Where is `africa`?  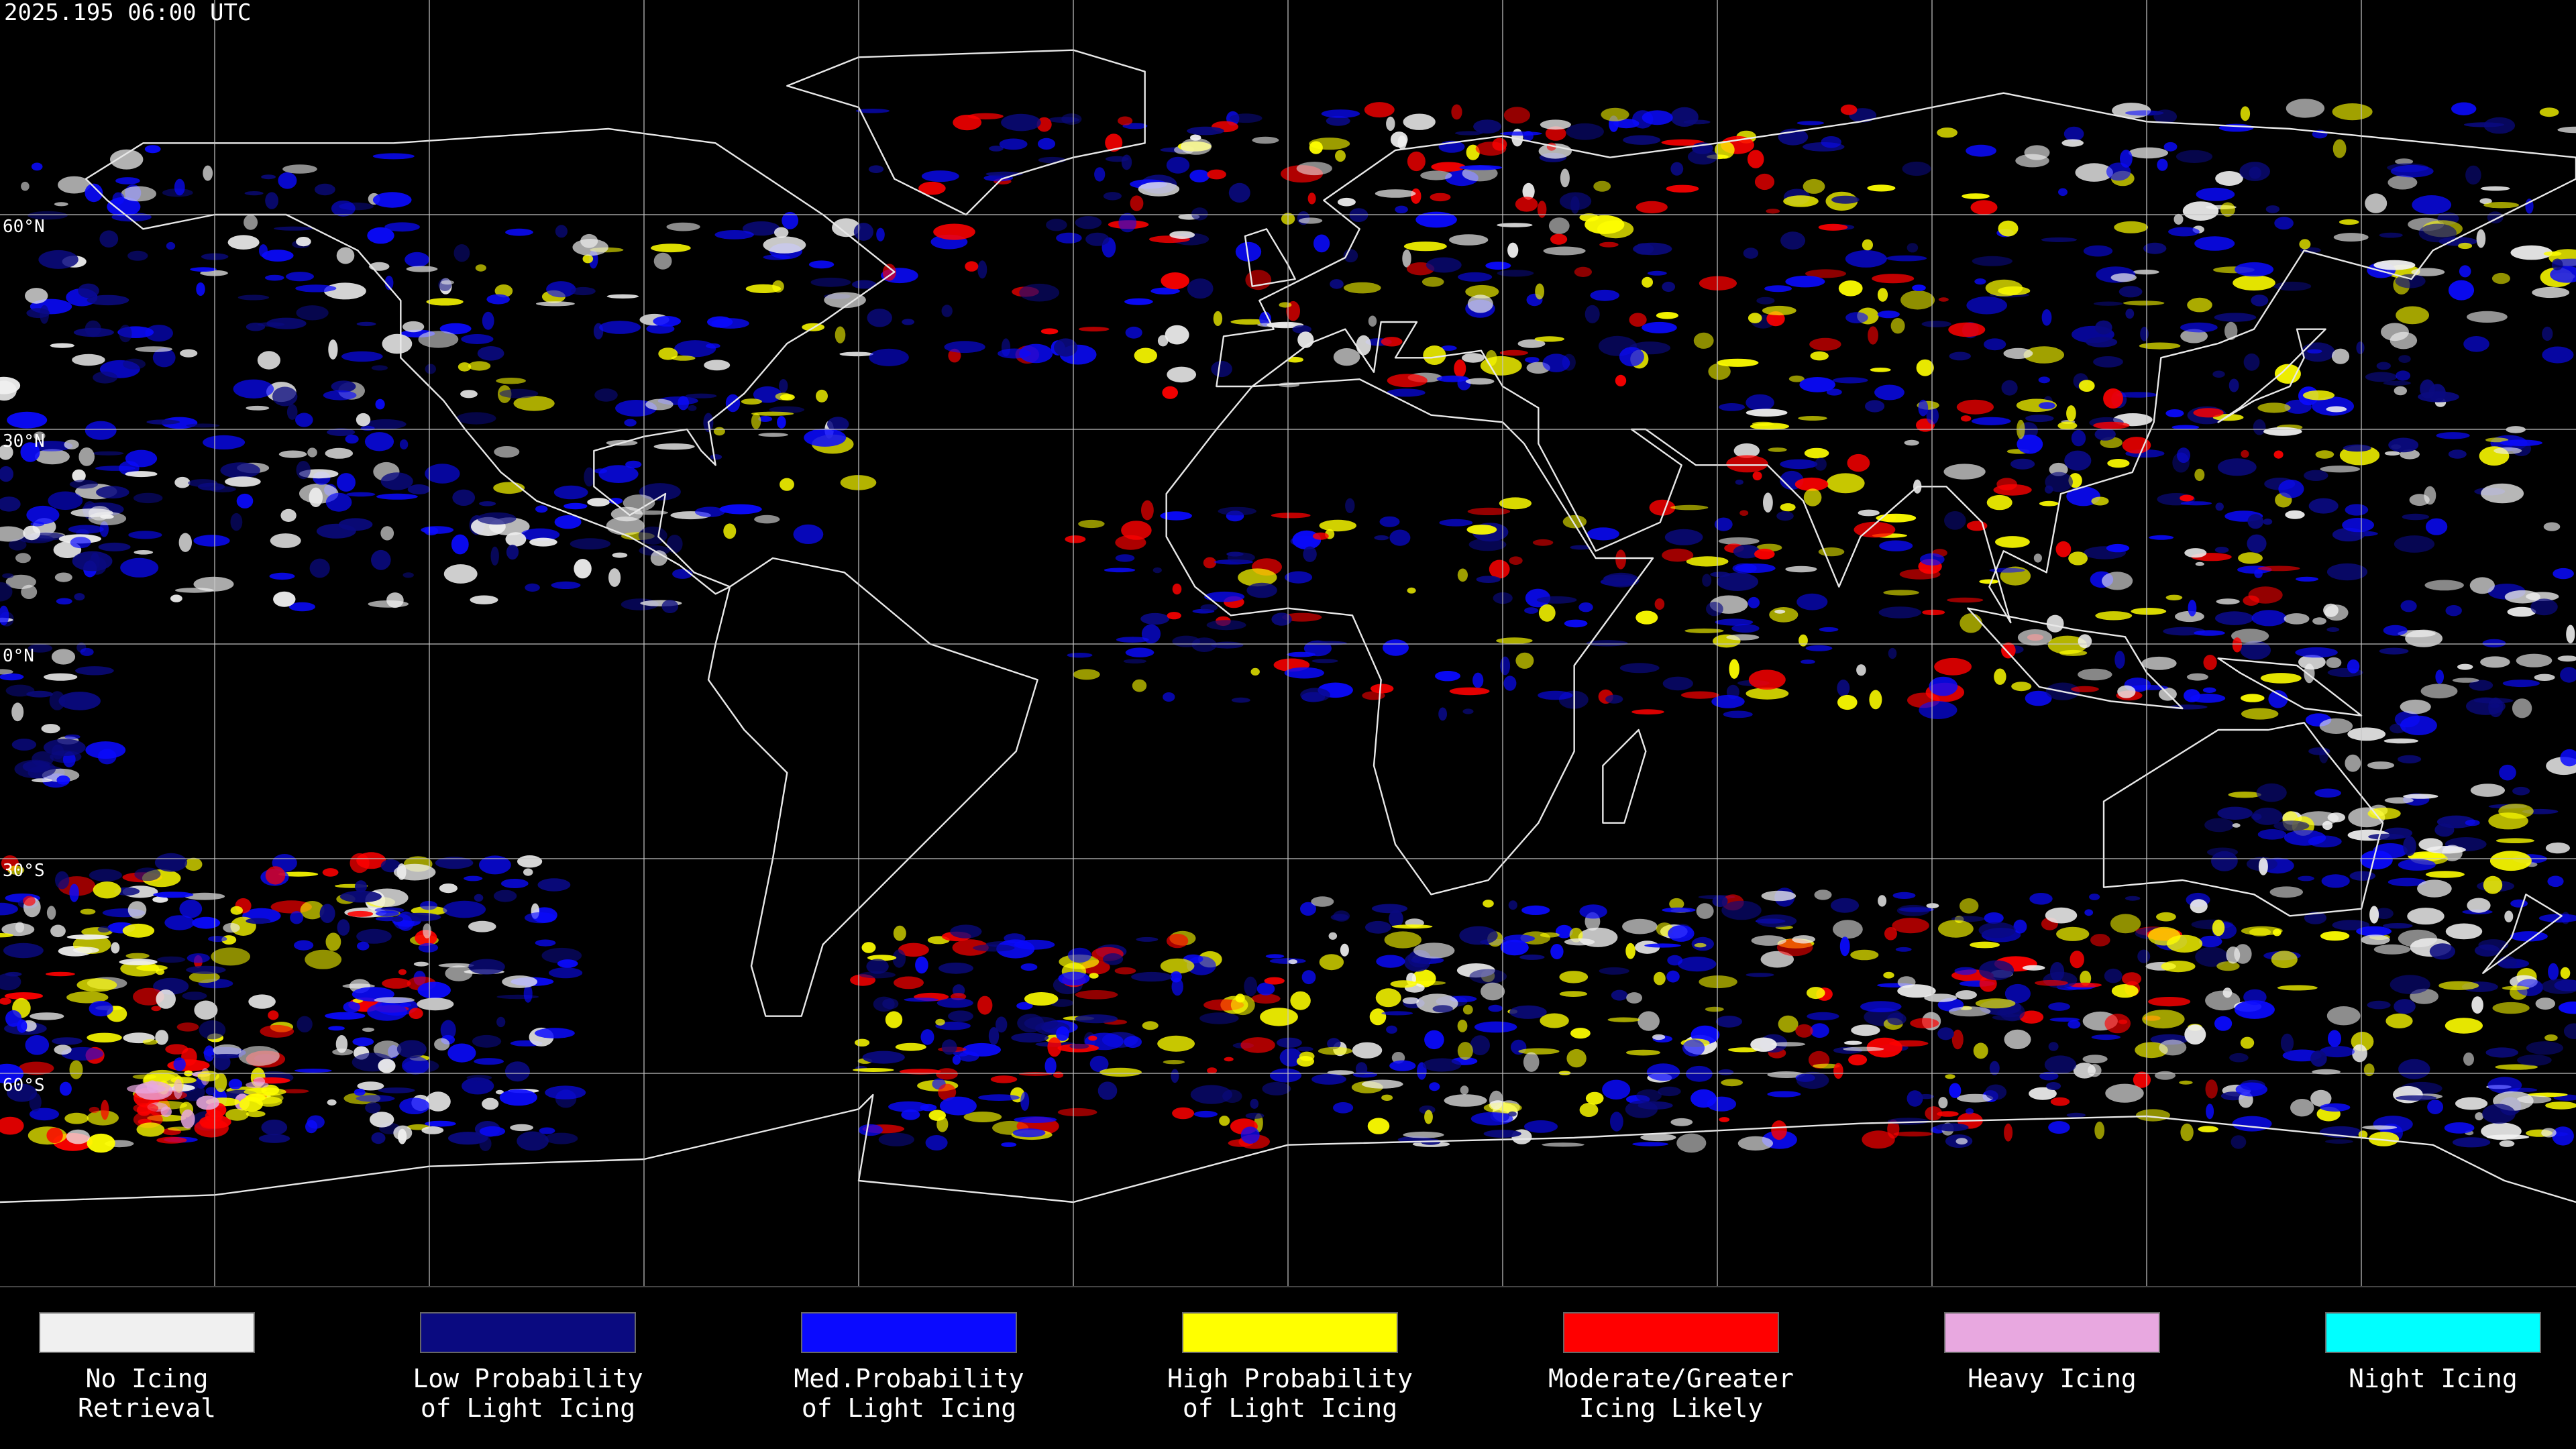 africa is located at coordinates (1410, 636).